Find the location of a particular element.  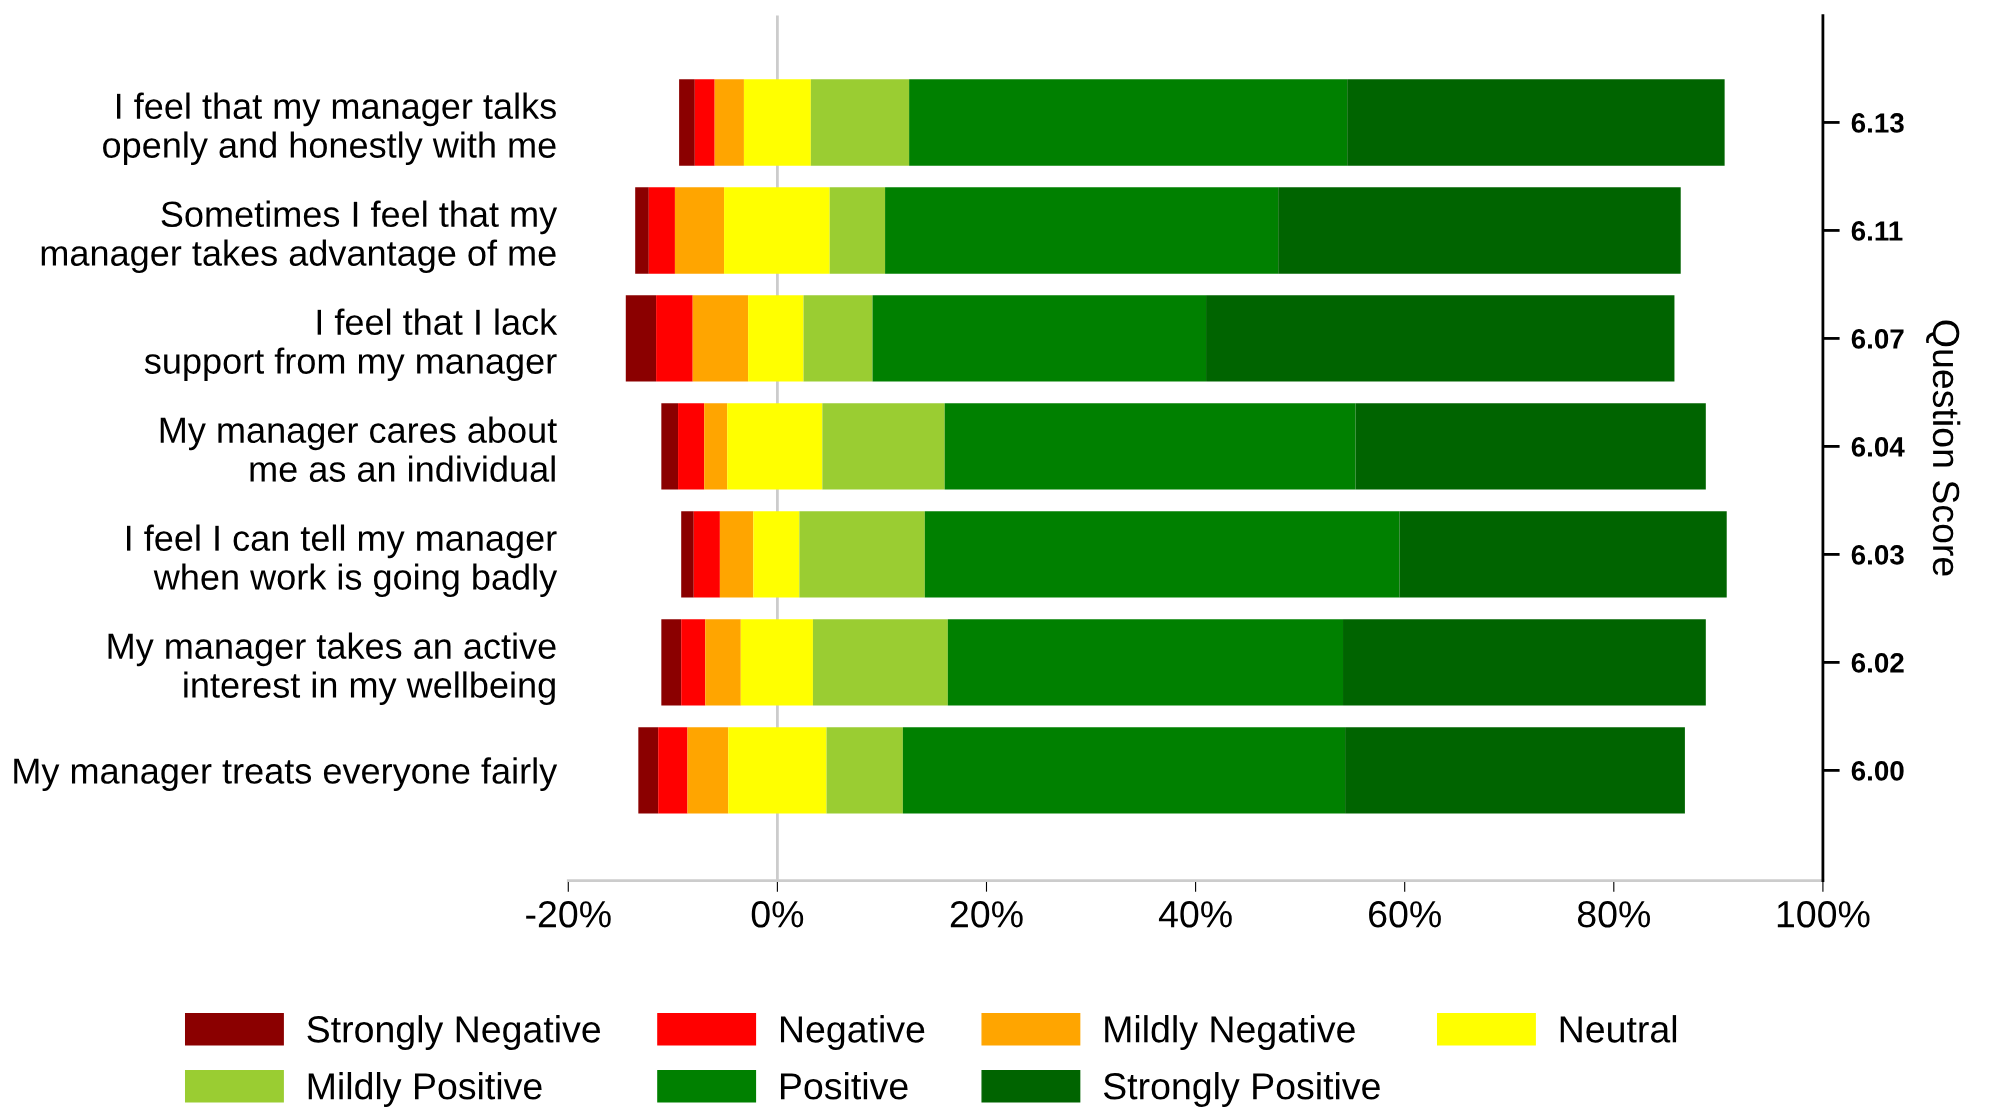

y-tick-label: Sometimes I feel that my manager takes advantage of me is located at coordinates (299, 237).